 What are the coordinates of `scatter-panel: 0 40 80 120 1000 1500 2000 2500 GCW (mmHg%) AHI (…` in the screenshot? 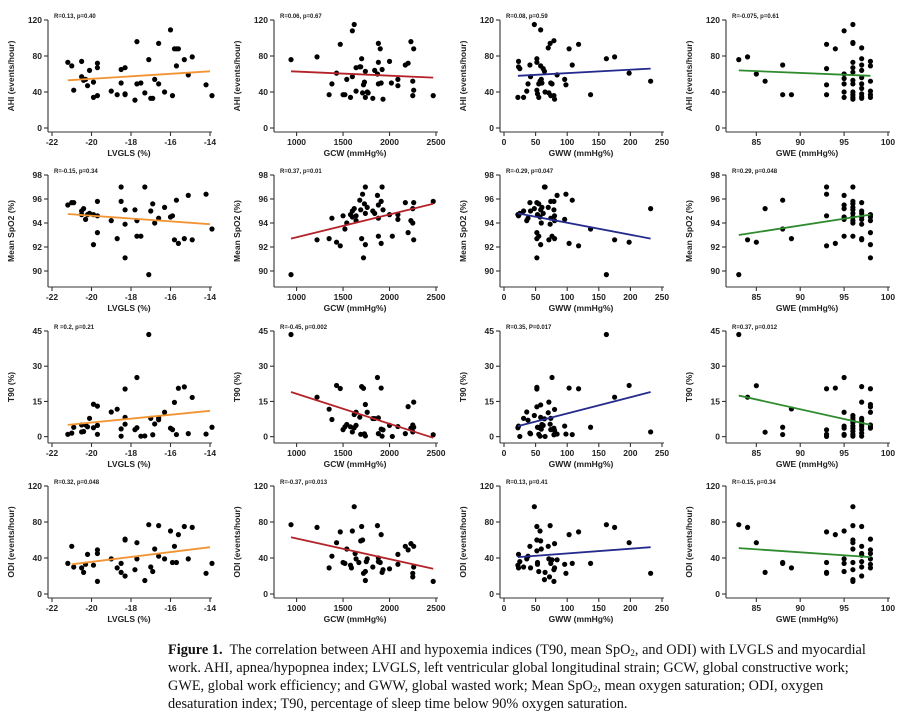 It's located at (339, 79).